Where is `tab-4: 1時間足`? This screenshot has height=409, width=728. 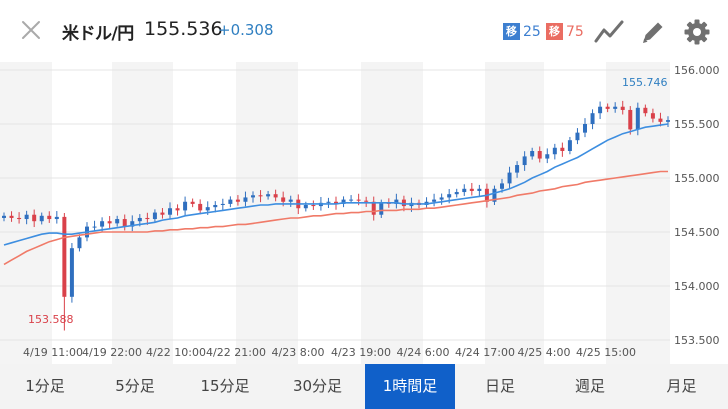 tab-4: 1時間足 is located at coordinates (410, 386).